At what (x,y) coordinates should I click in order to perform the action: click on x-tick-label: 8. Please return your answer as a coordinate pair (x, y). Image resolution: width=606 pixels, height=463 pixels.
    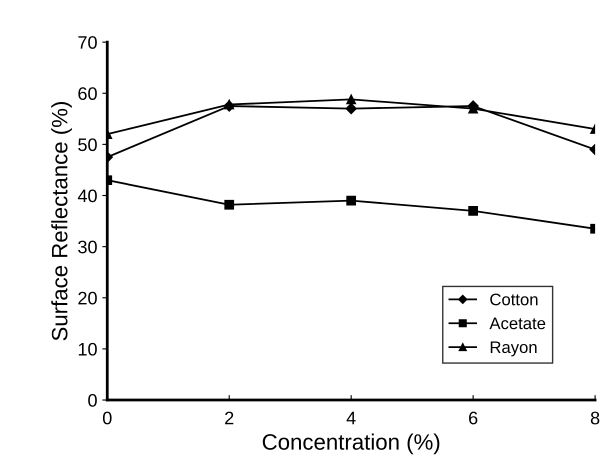
    Looking at the image, I should click on (595, 418).